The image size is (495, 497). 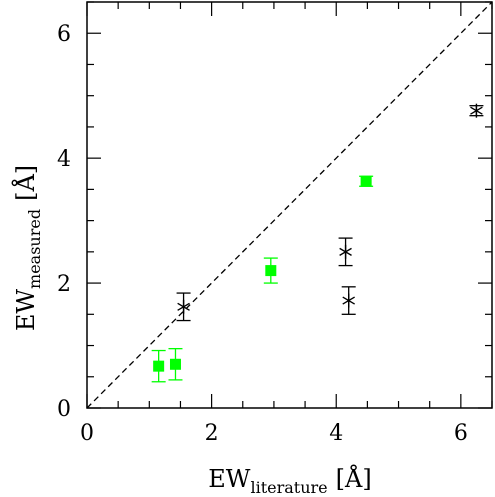 What do you see at coordinates (64, 409) in the screenshot?
I see `y-tick-label: 0` at bounding box center [64, 409].